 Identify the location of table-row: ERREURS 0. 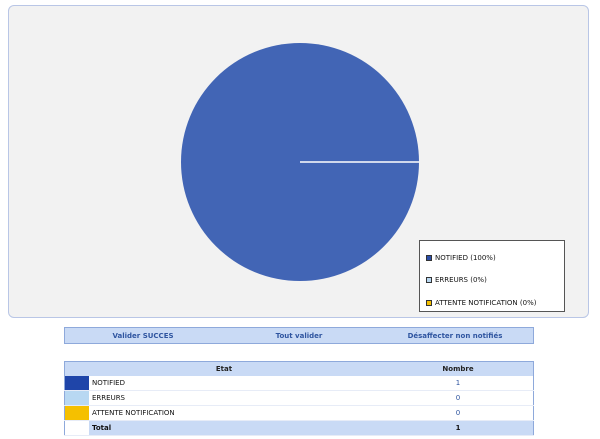
(299, 398).